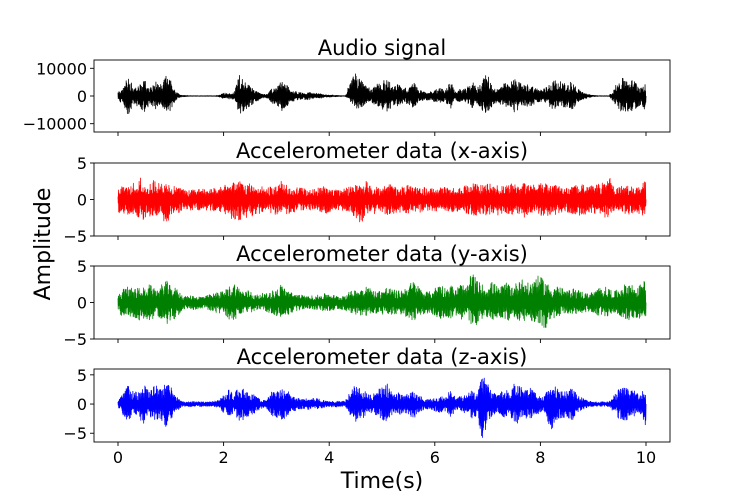 Image resolution: width=747 pixels, height=498 pixels. I want to click on y-tick-label: −10000, so click(55, 124).